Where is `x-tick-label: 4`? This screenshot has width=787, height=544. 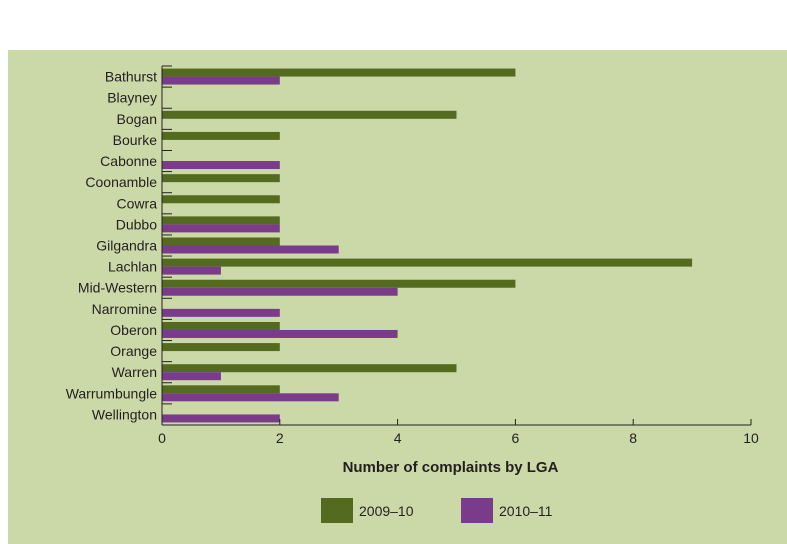
x-tick-label: 4 is located at coordinates (398, 438).